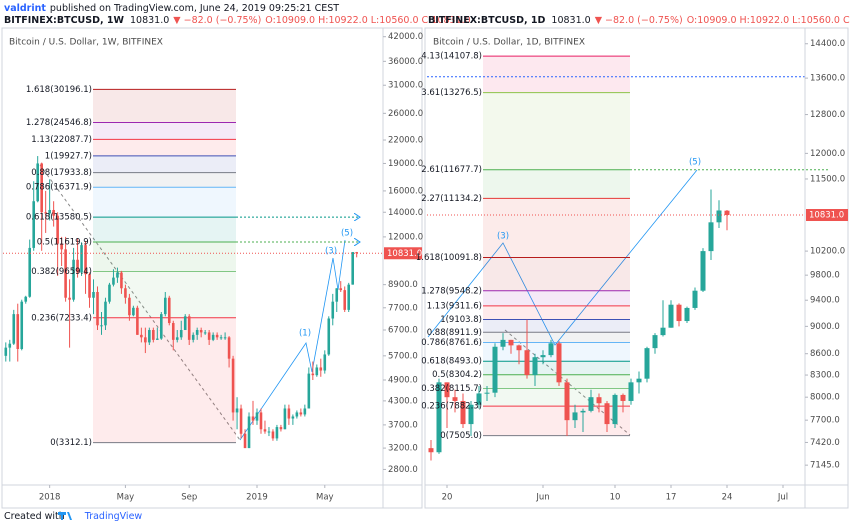  Describe the element at coordinates (292, 340) in the screenshot. I see `wave-line` at that location.